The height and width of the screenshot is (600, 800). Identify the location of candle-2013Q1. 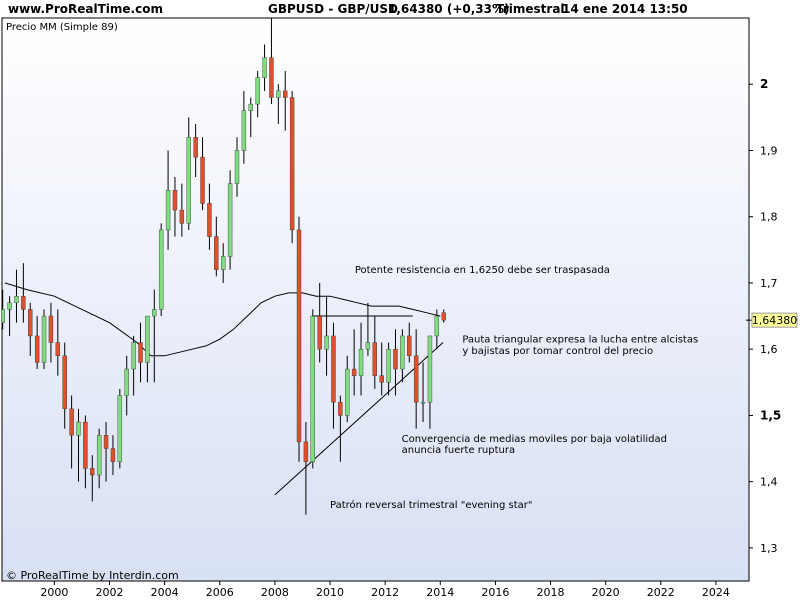
(416, 379).